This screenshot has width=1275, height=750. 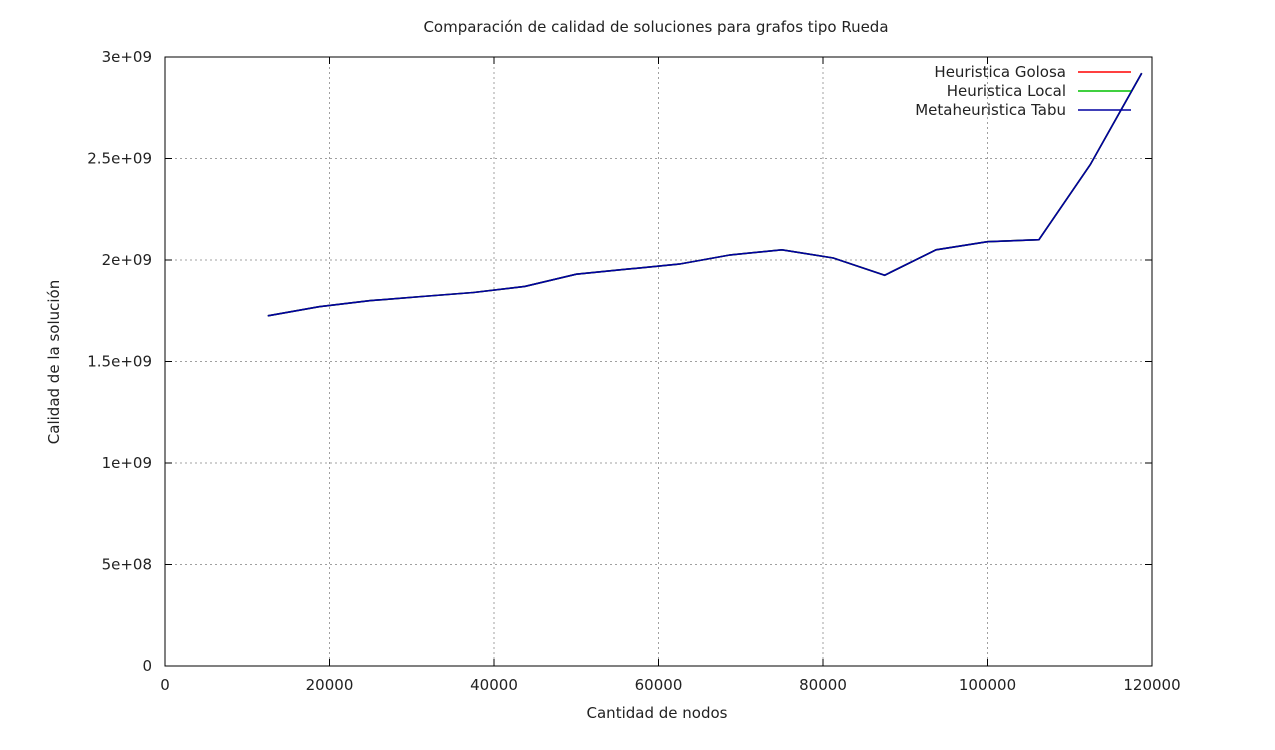 I want to click on legend-label: Metaheuristica Tabu, so click(x=990, y=110).